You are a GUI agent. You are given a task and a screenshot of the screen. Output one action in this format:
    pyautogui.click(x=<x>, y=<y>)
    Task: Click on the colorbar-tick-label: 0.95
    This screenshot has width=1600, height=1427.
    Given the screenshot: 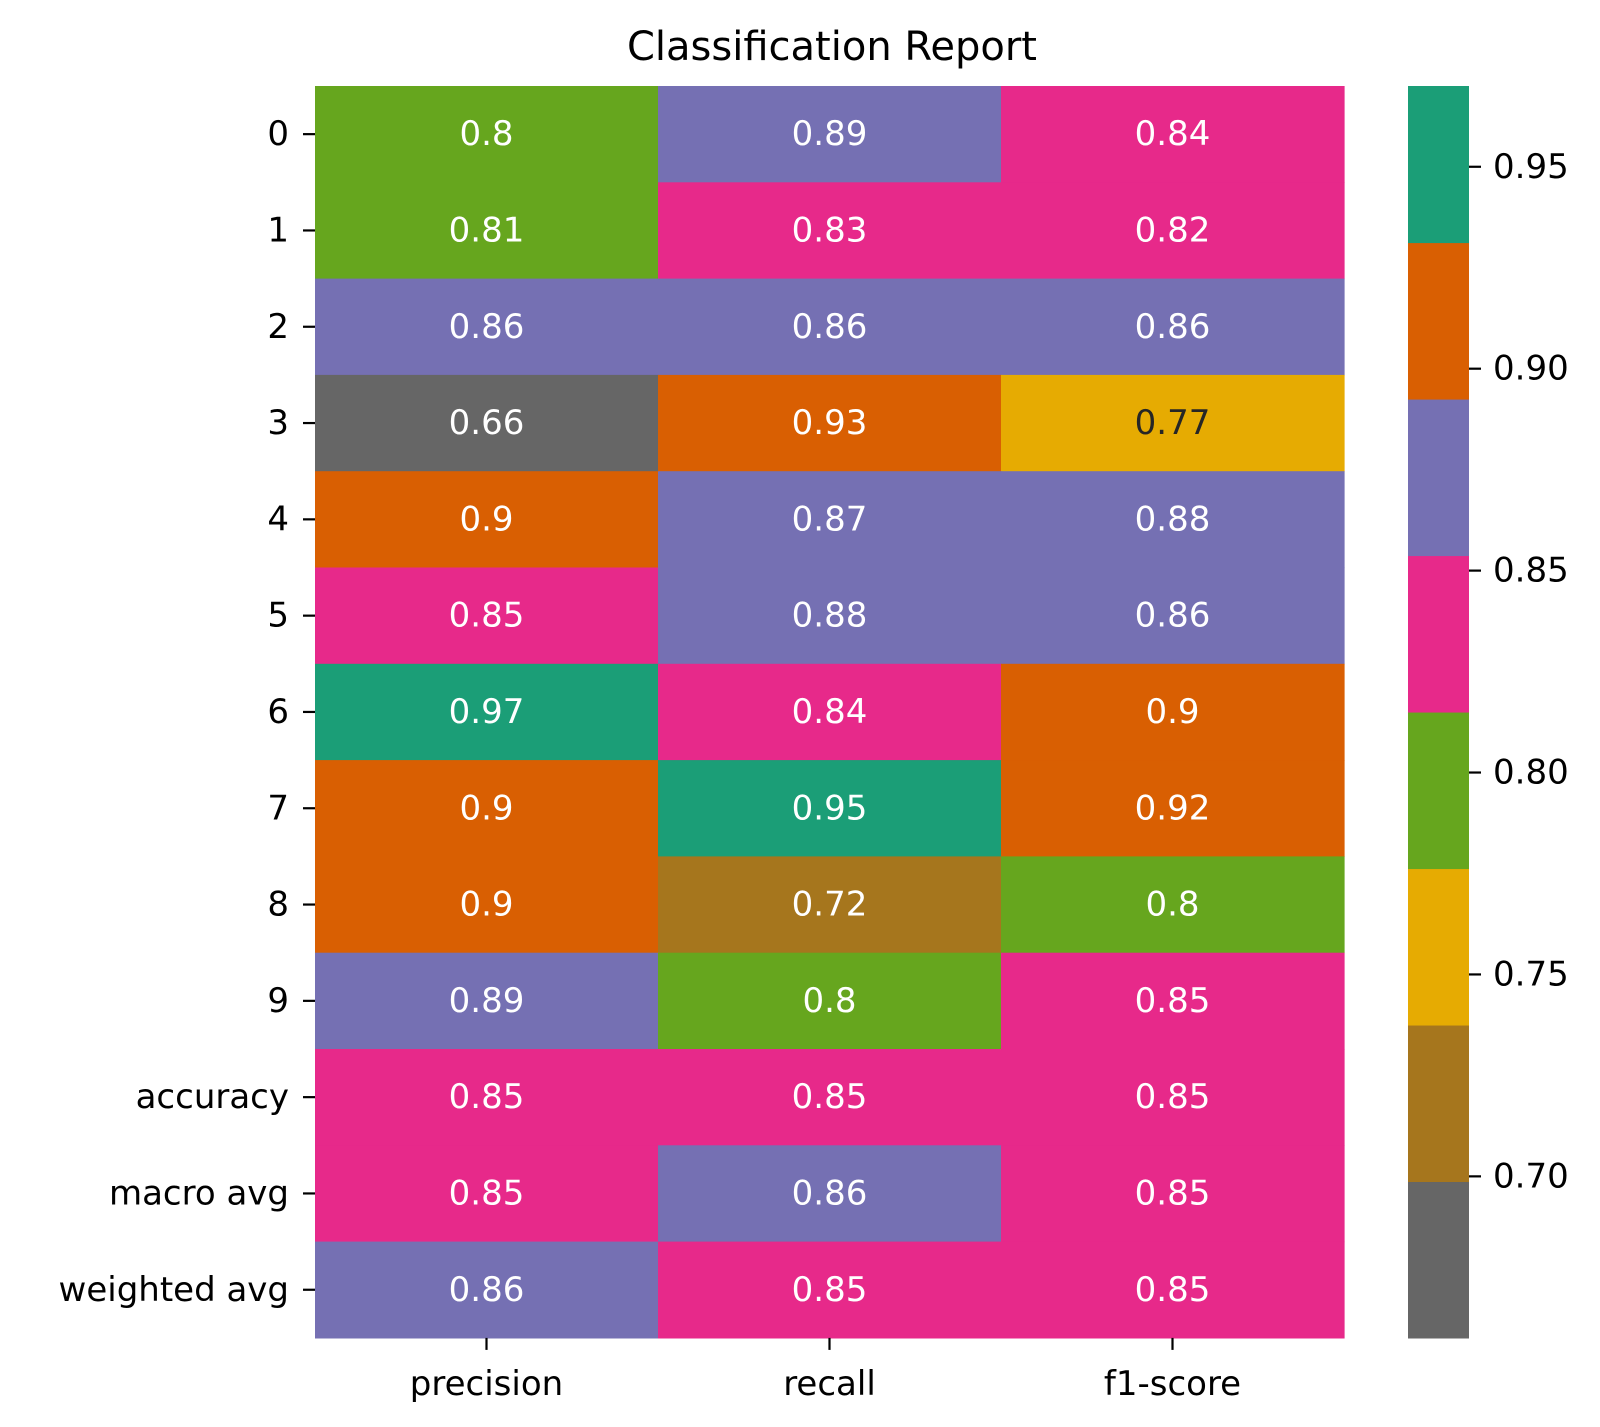 What is the action you would take?
    pyautogui.click(x=1531, y=167)
    